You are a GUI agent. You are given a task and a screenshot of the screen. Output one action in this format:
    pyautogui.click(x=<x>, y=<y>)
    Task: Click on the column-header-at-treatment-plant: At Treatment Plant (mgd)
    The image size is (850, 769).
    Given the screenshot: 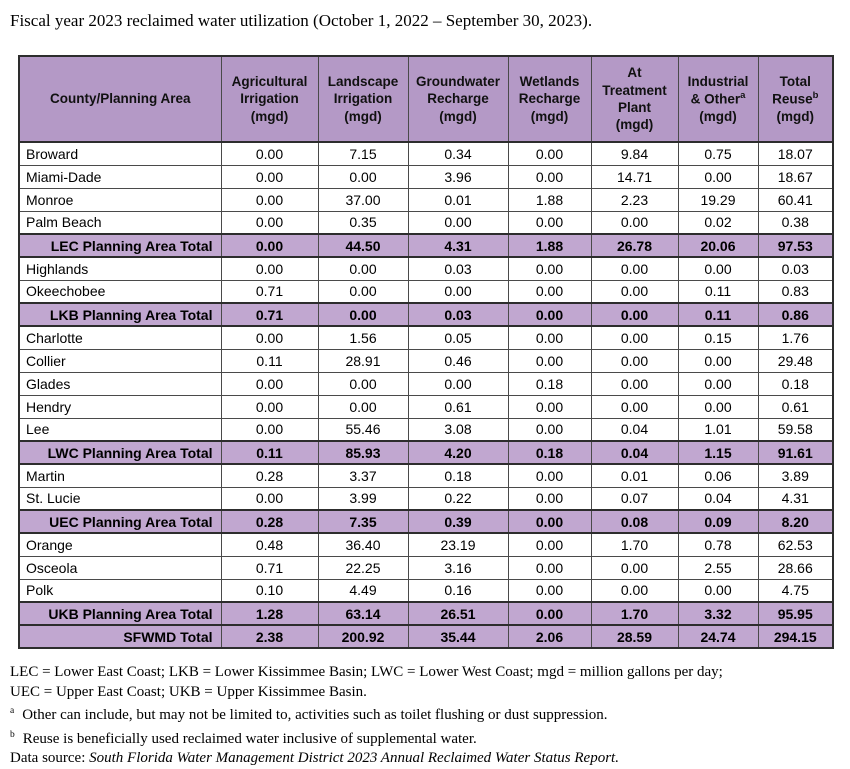 What is the action you would take?
    pyautogui.click(x=634, y=99)
    